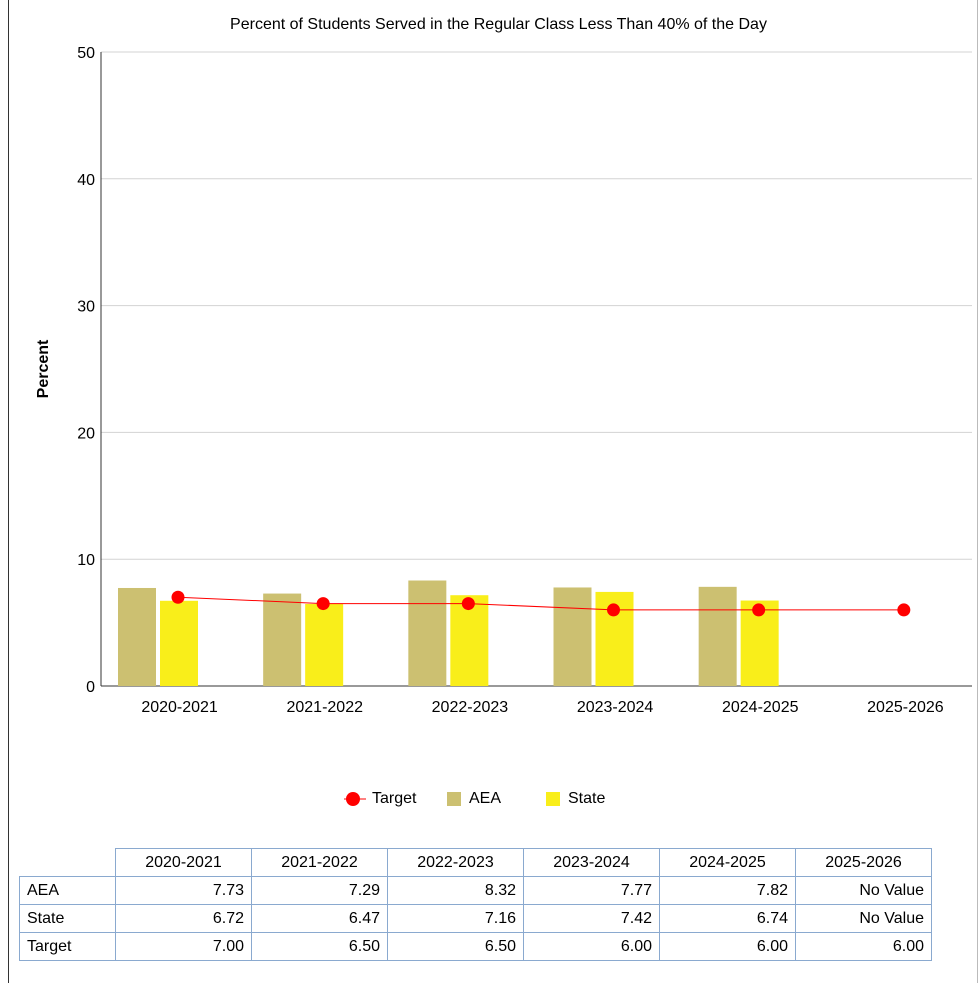  Describe the element at coordinates (86, 433) in the screenshot. I see `y-tick-label: 20` at that location.